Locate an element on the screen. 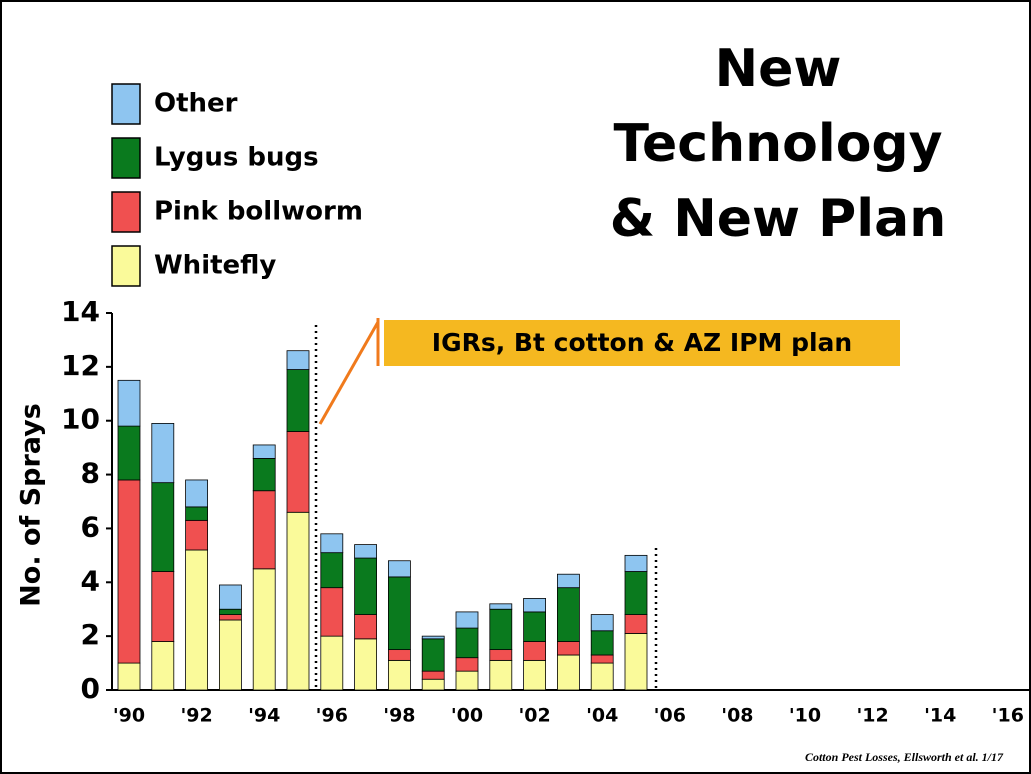 This screenshot has width=1031, height=774. chart-title: & New Plan is located at coordinates (778, 219).